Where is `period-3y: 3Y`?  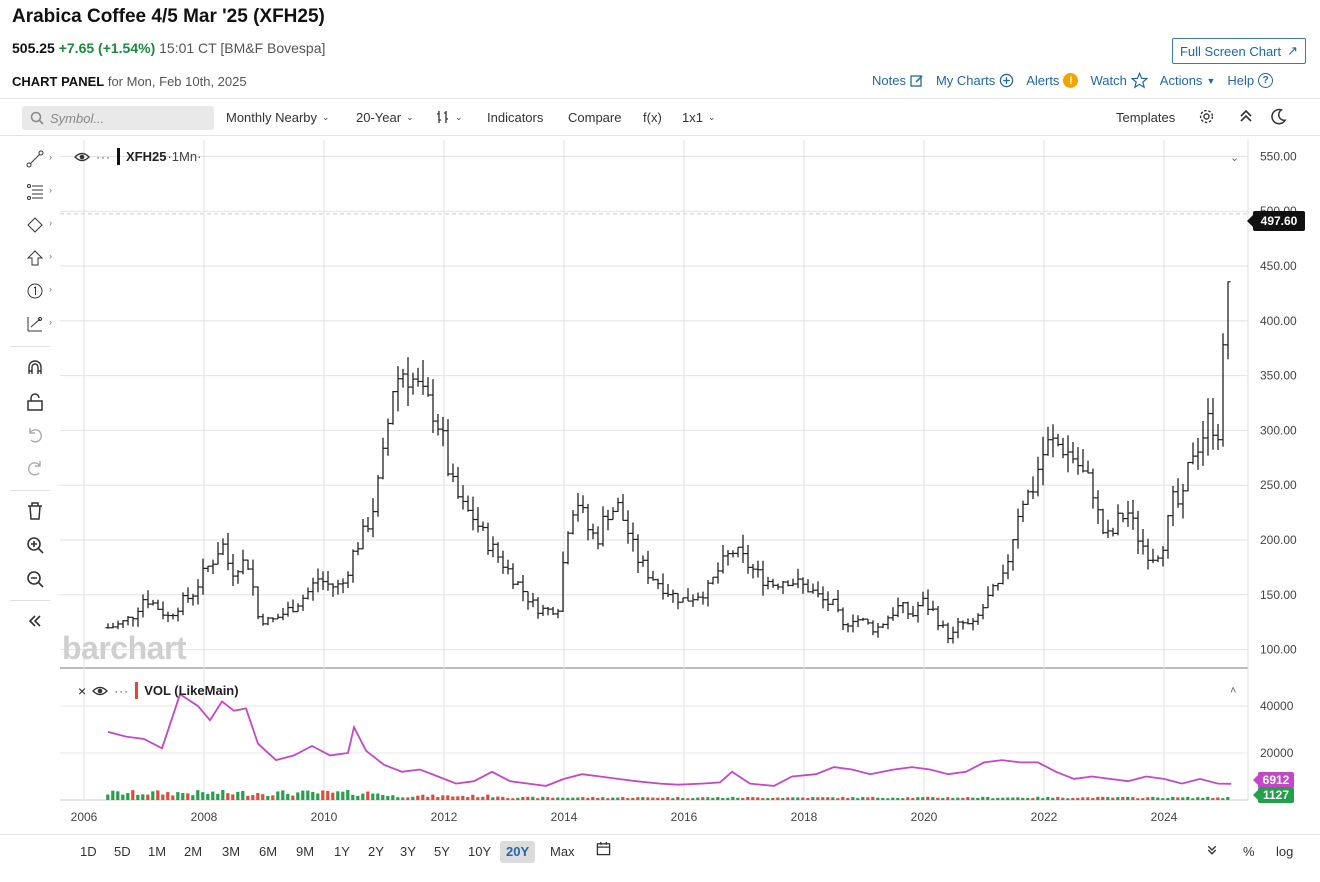 period-3y: 3Y is located at coordinates (408, 851).